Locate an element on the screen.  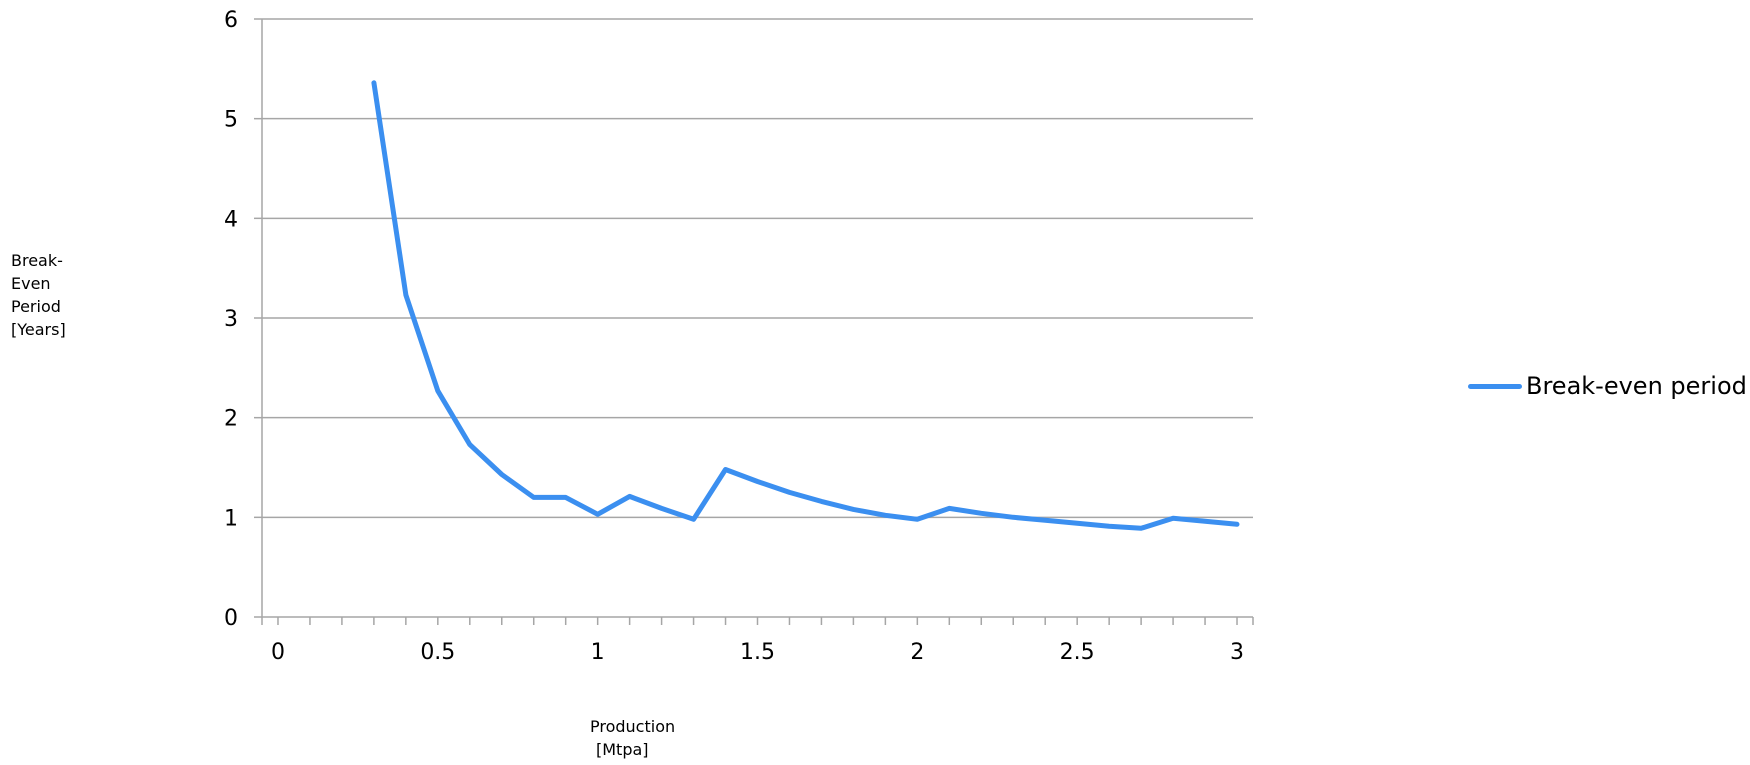
x-tick-label: 3 is located at coordinates (1237, 652).